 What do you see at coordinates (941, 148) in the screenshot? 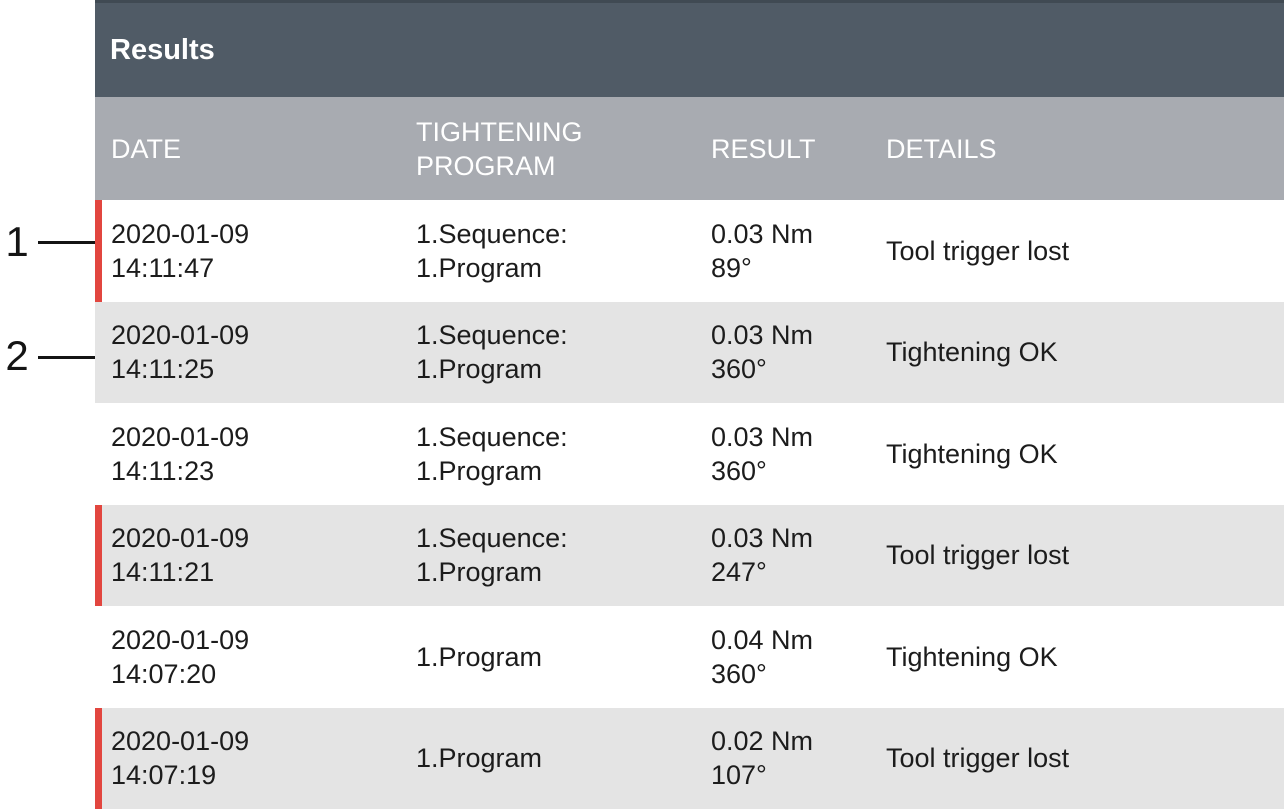
I see `column-header-details: DETAILS` at bounding box center [941, 148].